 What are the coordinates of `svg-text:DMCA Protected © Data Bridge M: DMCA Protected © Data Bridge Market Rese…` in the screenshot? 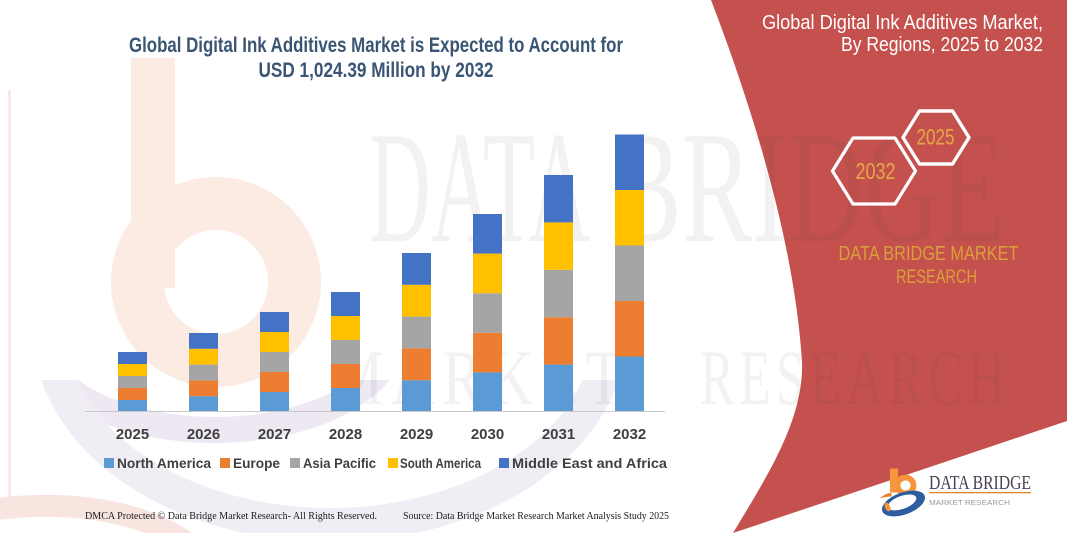 It's located at (231, 516).